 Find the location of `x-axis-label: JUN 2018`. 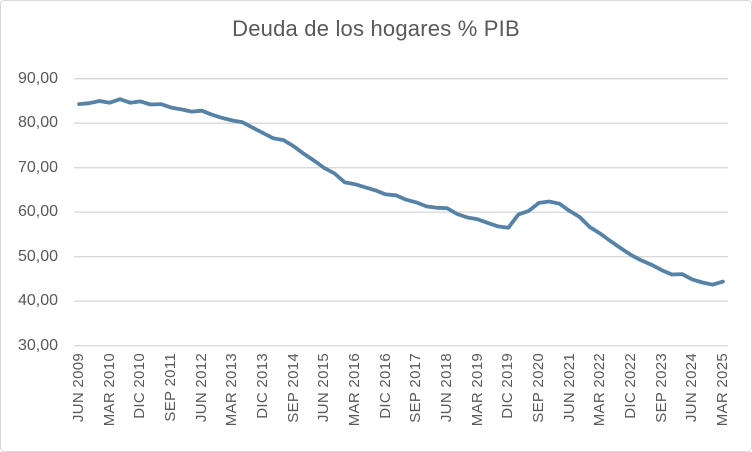

x-axis-label: JUN 2018 is located at coordinates (446, 388).